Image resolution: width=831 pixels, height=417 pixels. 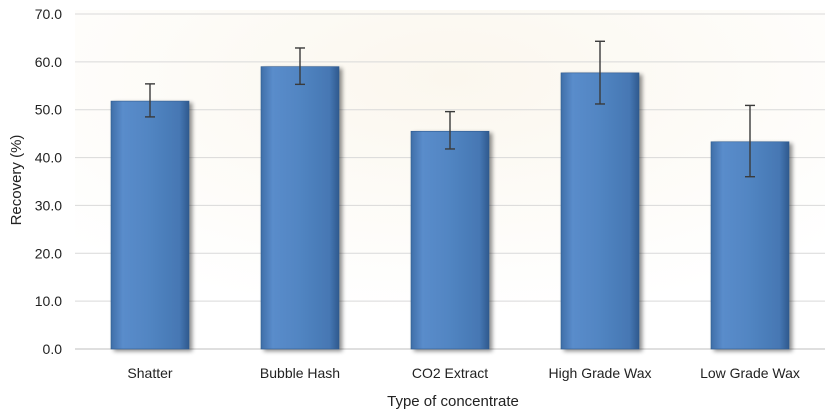 I want to click on y-tick-label: 20.0, so click(x=48, y=253).